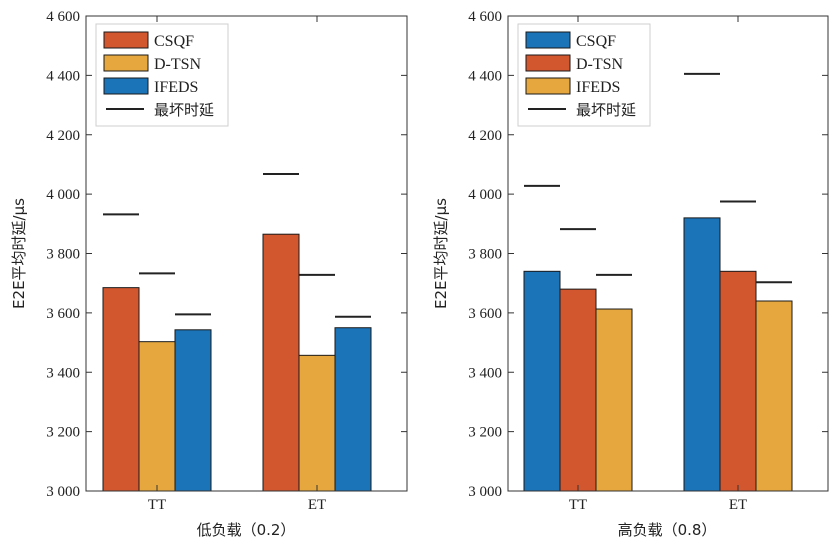  I want to click on x-axis-title: 高负载（0.8）, so click(667, 530).